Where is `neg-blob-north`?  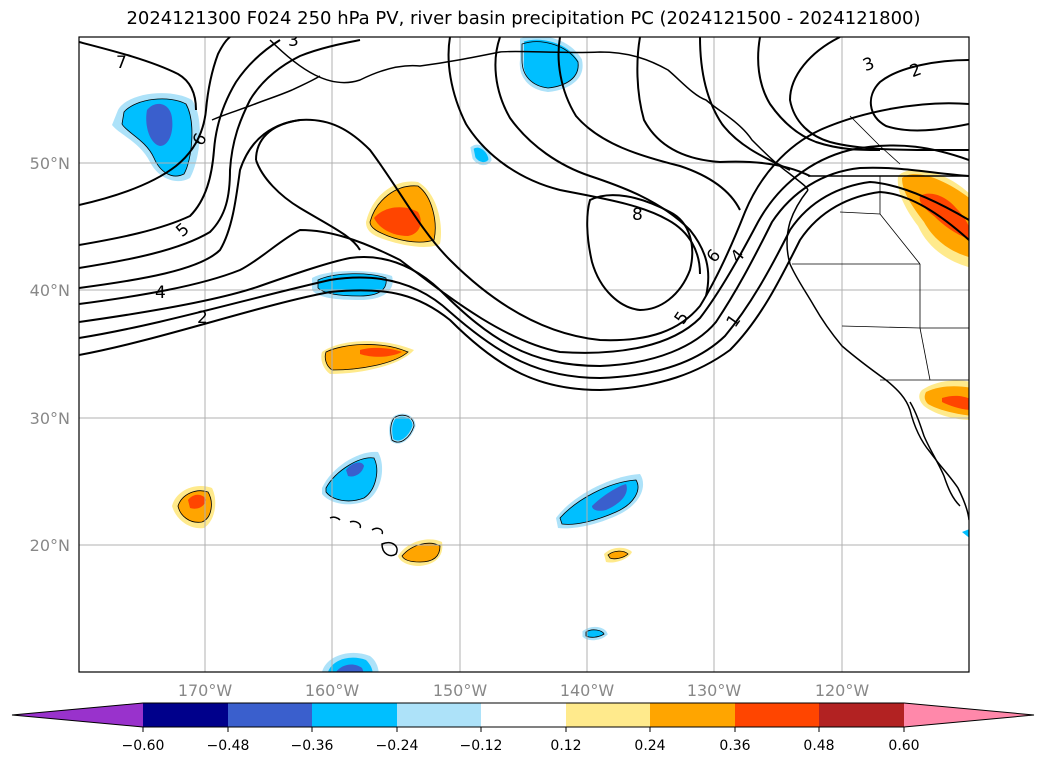
neg-blob-north is located at coordinates (551, 65).